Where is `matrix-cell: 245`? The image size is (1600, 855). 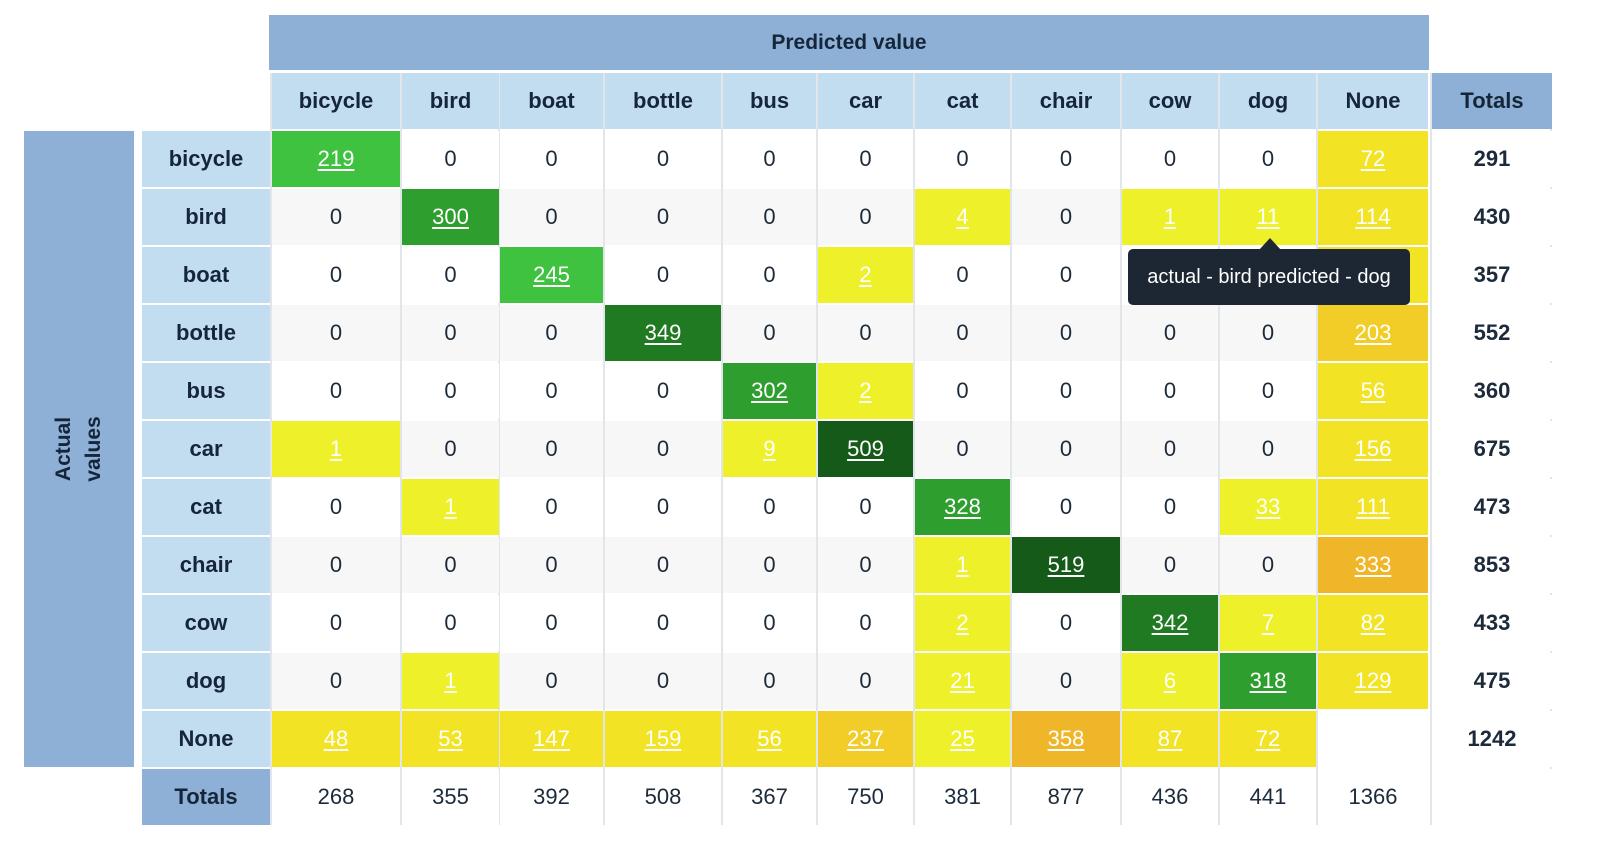 matrix-cell: 245 is located at coordinates (551, 275).